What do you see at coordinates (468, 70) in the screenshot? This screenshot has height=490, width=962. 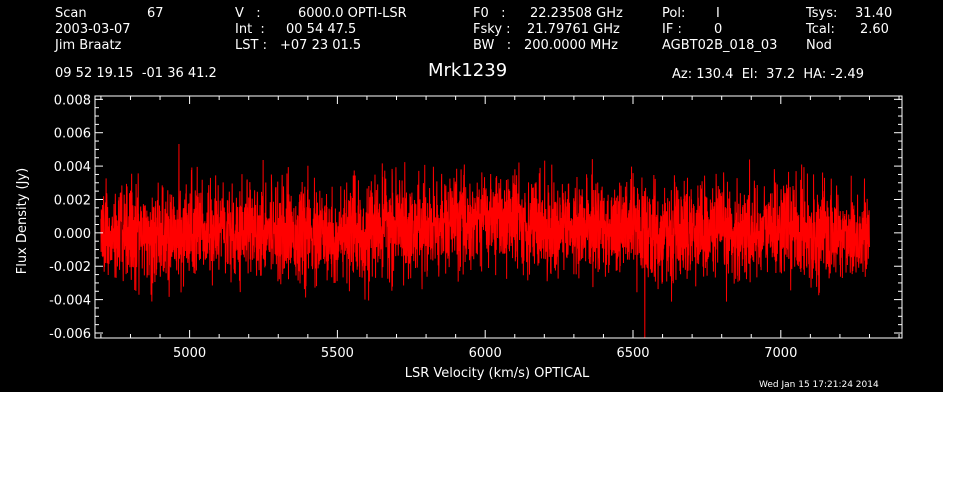 I see `source-name: Mrk1239` at bounding box center [468, 70].